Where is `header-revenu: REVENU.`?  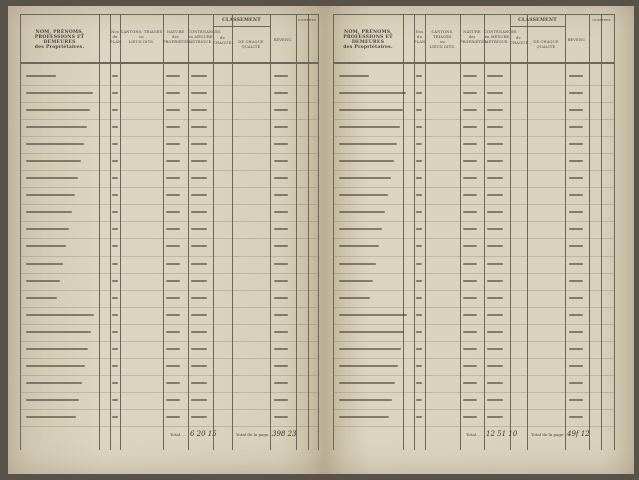 header-revenu: REVENU. is located at coordinates (577, 40).